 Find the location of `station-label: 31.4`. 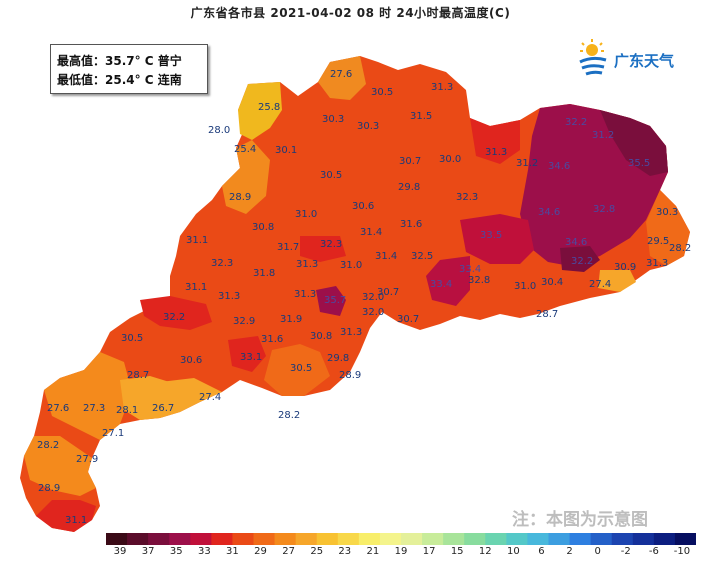

station-label: 31.4 is located at coordinates (386, 256).